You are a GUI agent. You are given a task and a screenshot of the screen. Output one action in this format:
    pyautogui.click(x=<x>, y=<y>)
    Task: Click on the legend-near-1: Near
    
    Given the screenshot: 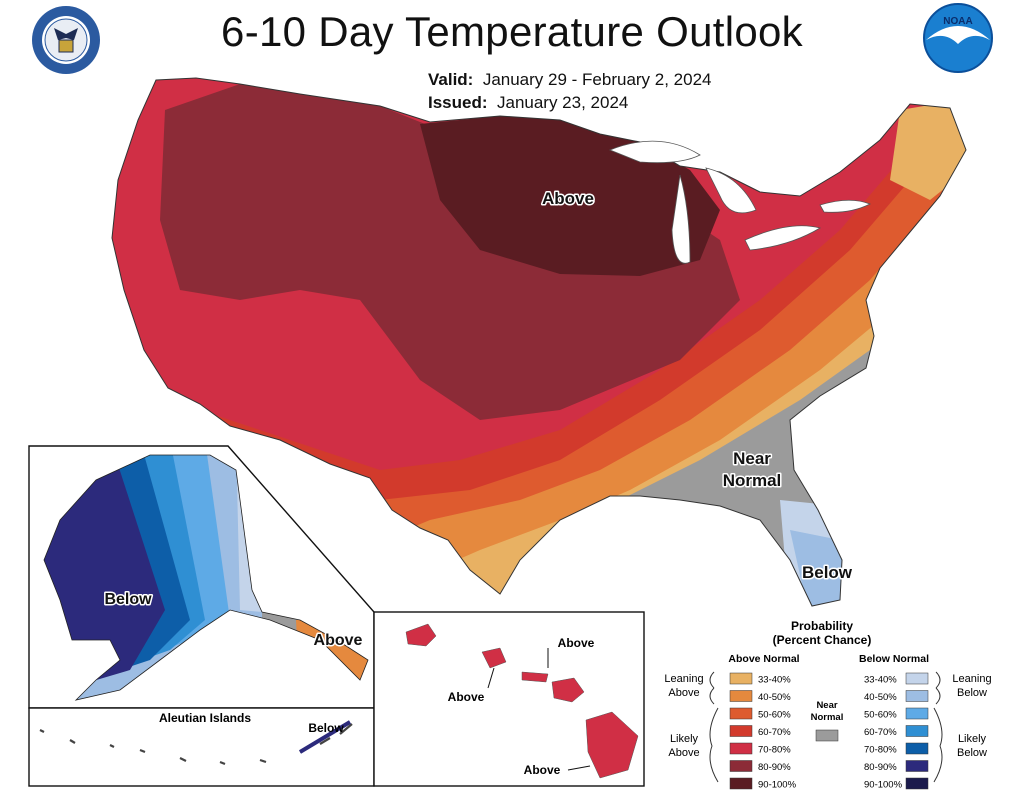 What is the action you would take?
    pyautogui.click(x=826, y=705)
    